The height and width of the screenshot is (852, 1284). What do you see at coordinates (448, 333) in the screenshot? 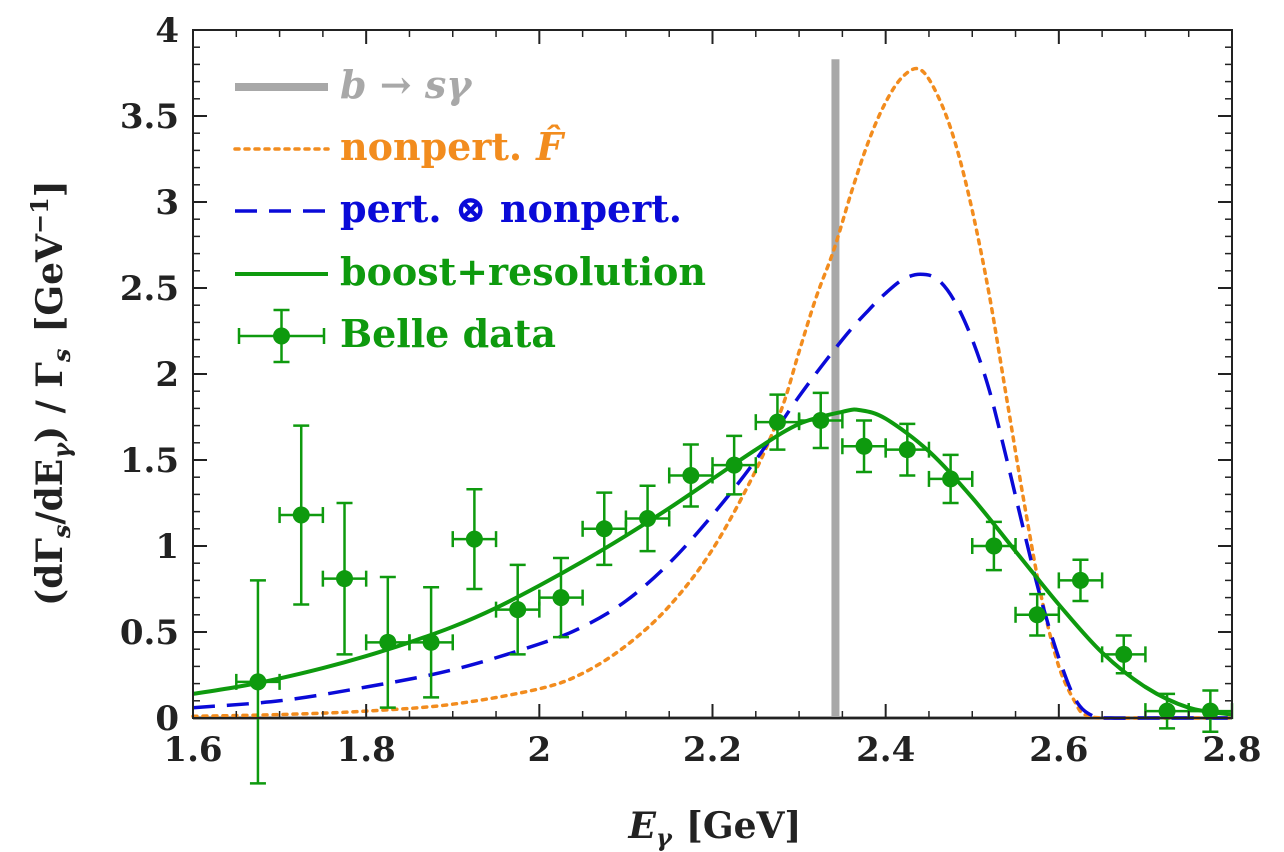
I see `legend-label: Belle data` at bounding box center [448, 333].